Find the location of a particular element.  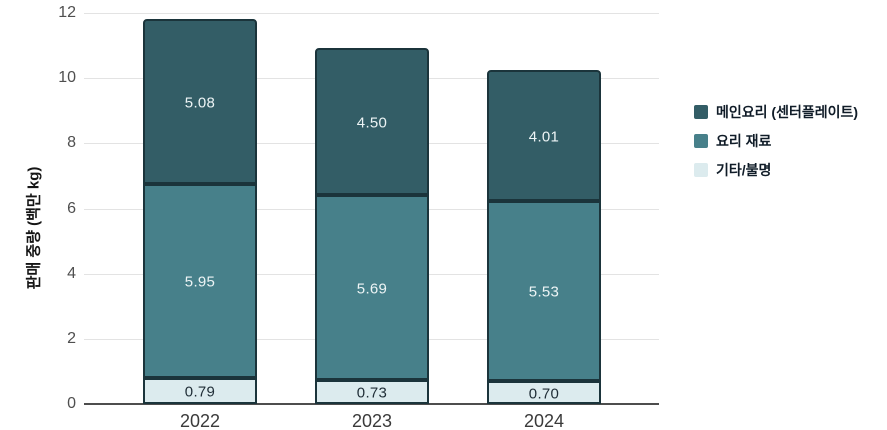

legend: 메인요리 (센터플레이트) 요리 재료 기타/불명 is located at coordinates (776, 147).